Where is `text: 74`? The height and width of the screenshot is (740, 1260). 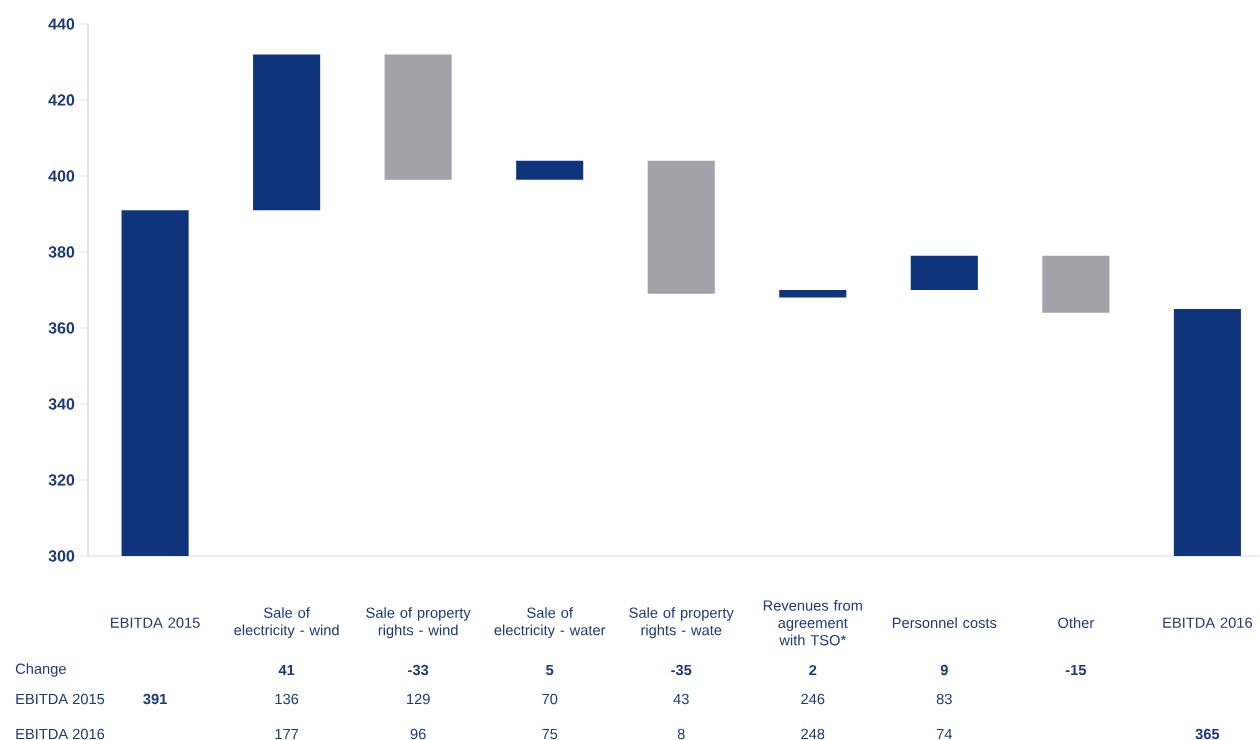
text: 74 is located at coordinates (944, 734).